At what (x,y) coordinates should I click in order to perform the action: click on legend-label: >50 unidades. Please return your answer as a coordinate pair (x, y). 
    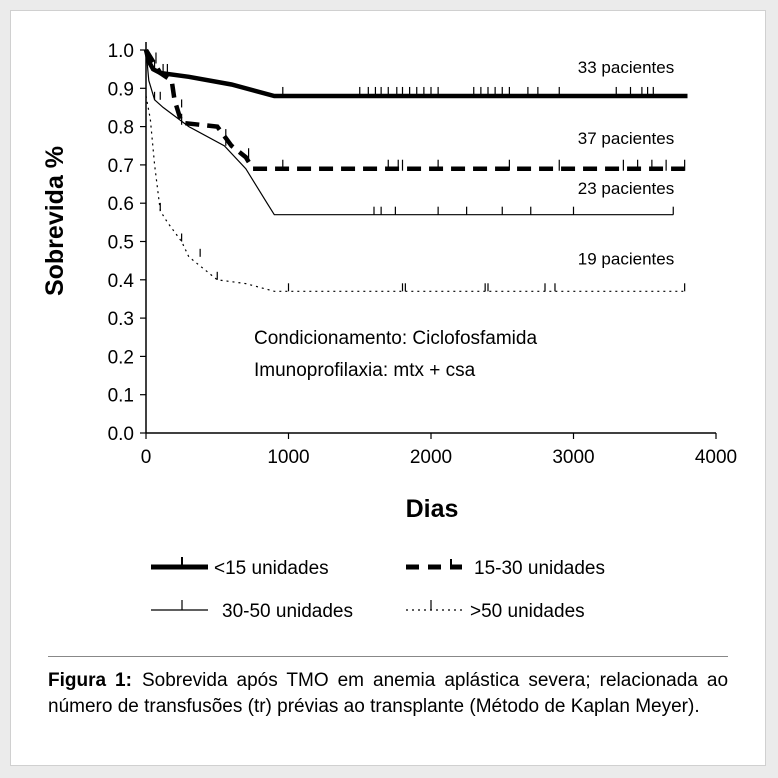
    Looking at the image, I should click on (527, 611).